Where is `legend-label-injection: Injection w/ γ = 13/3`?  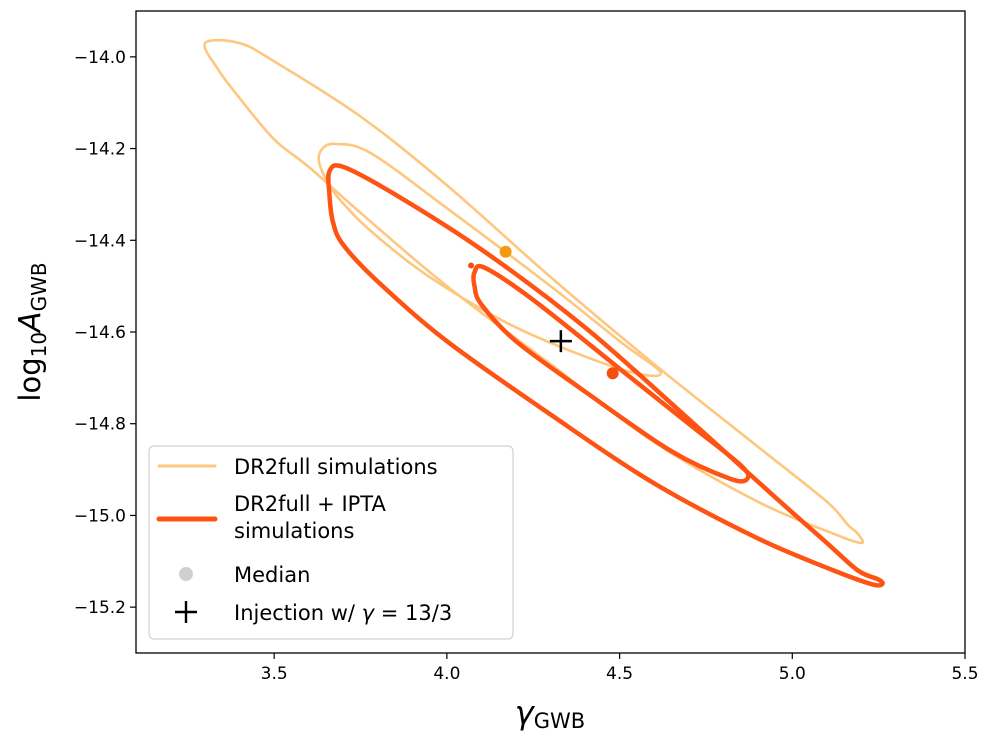 legend-label-injection: Injection w/ γ = 13/3 is located at coordinates (343, 613).